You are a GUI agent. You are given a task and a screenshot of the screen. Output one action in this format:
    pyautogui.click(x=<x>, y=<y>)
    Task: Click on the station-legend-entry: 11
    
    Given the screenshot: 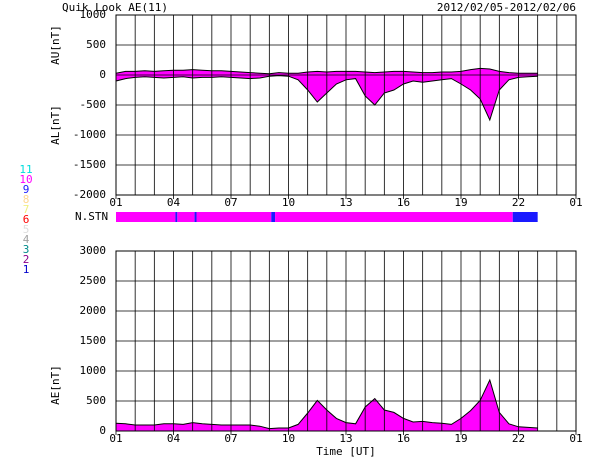 What is the action you would take?
    pyautogui.click(x=25, y=169)
    